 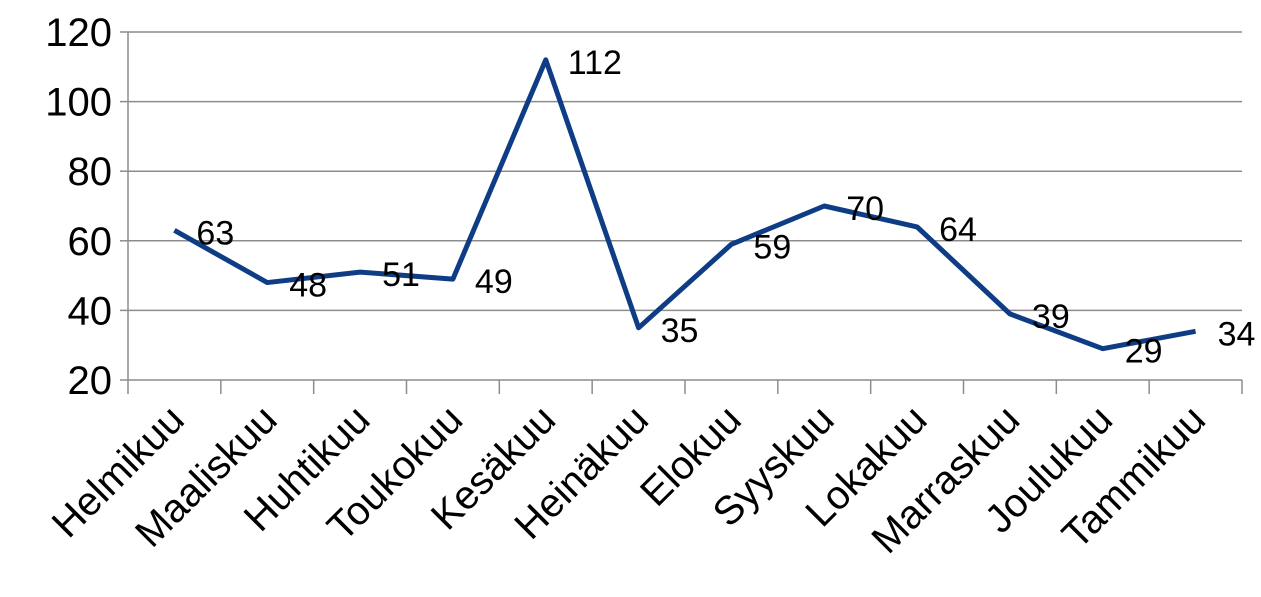 What do you see at coordinates (680, 331) in the screenshot?
I see `data-label: 35` at bounding box center [680, 331].